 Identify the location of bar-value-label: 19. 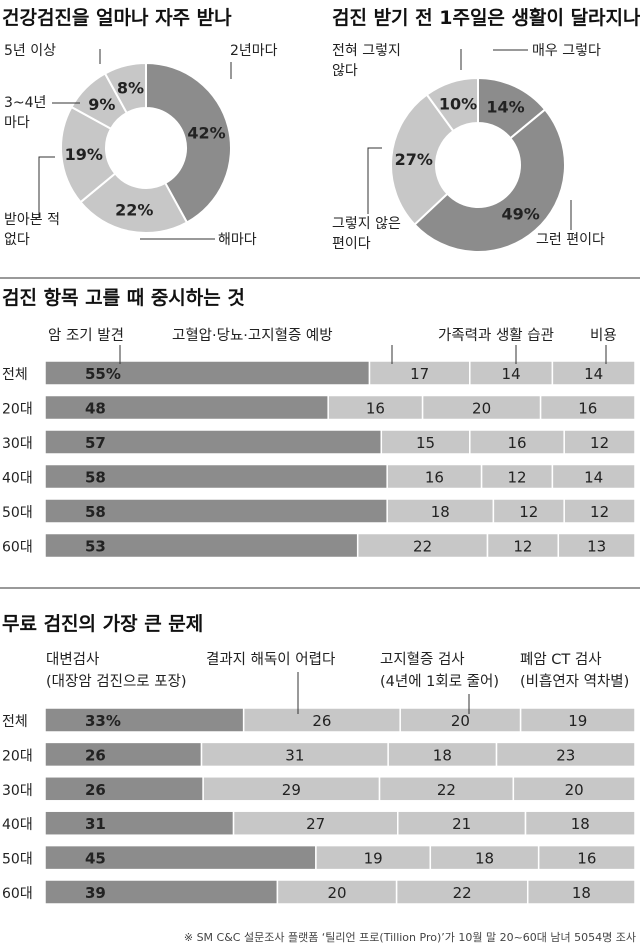
(577, 721).